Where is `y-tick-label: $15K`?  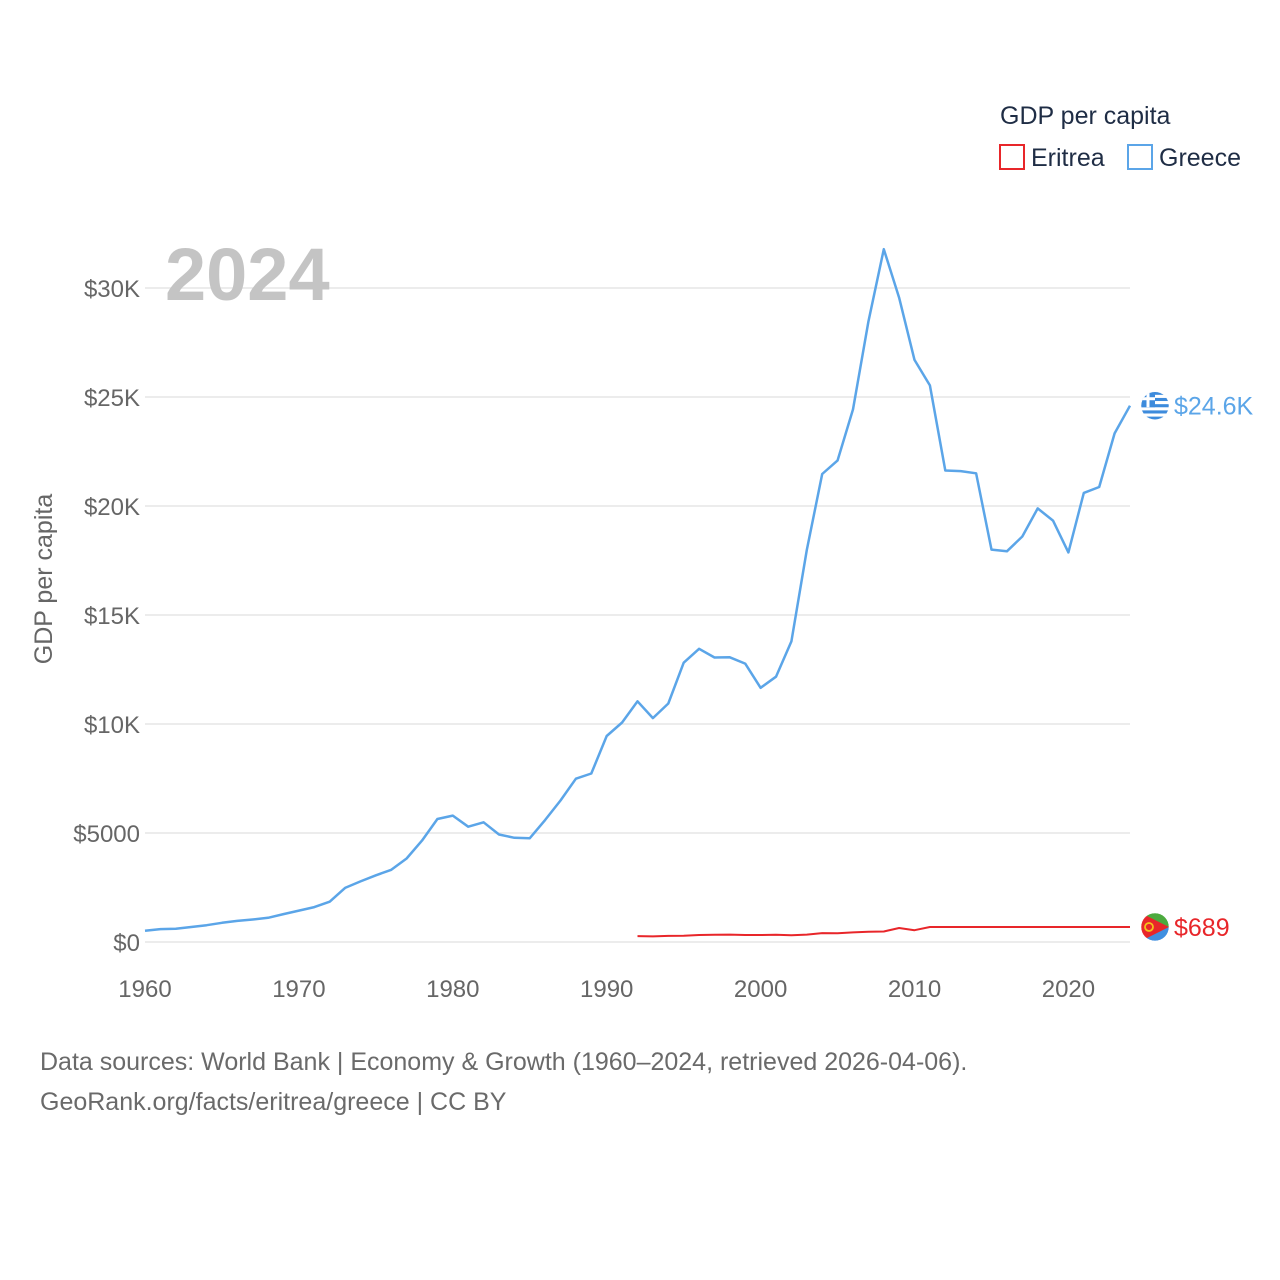
y-tick-label: $15K is located at coordinates (112, 616).